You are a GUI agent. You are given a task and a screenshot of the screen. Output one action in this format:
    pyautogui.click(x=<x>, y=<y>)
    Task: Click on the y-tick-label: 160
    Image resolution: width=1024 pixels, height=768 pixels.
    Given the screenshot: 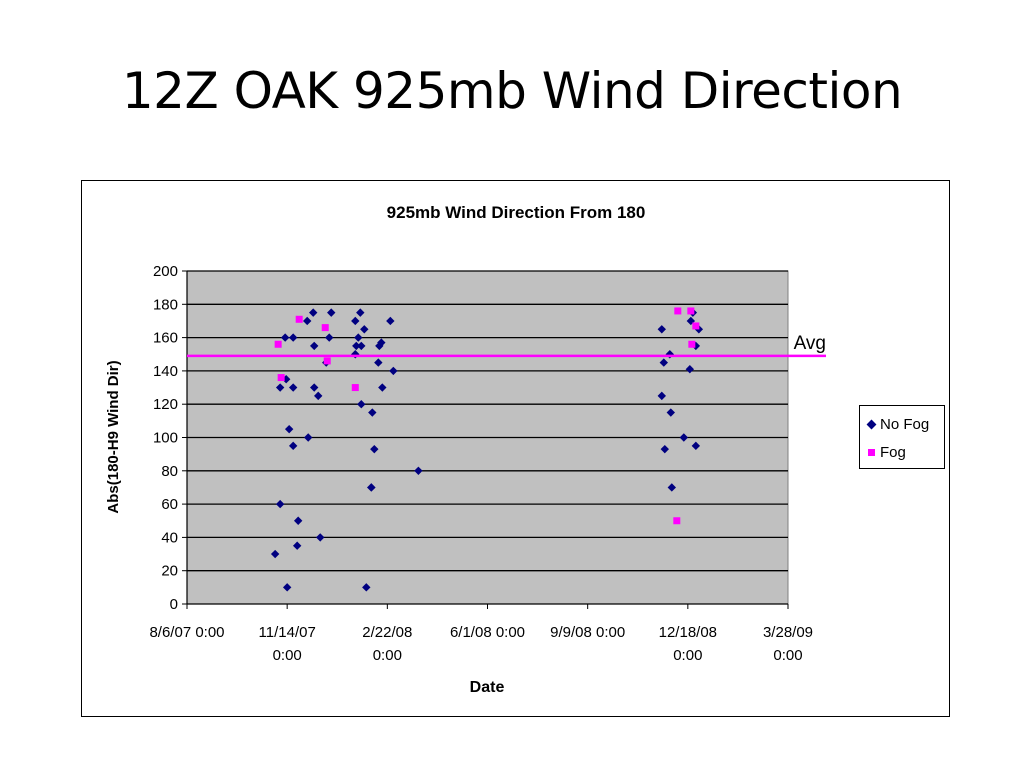 What is the action you would take?
    pyautogui.click(x=165, y=338)
    